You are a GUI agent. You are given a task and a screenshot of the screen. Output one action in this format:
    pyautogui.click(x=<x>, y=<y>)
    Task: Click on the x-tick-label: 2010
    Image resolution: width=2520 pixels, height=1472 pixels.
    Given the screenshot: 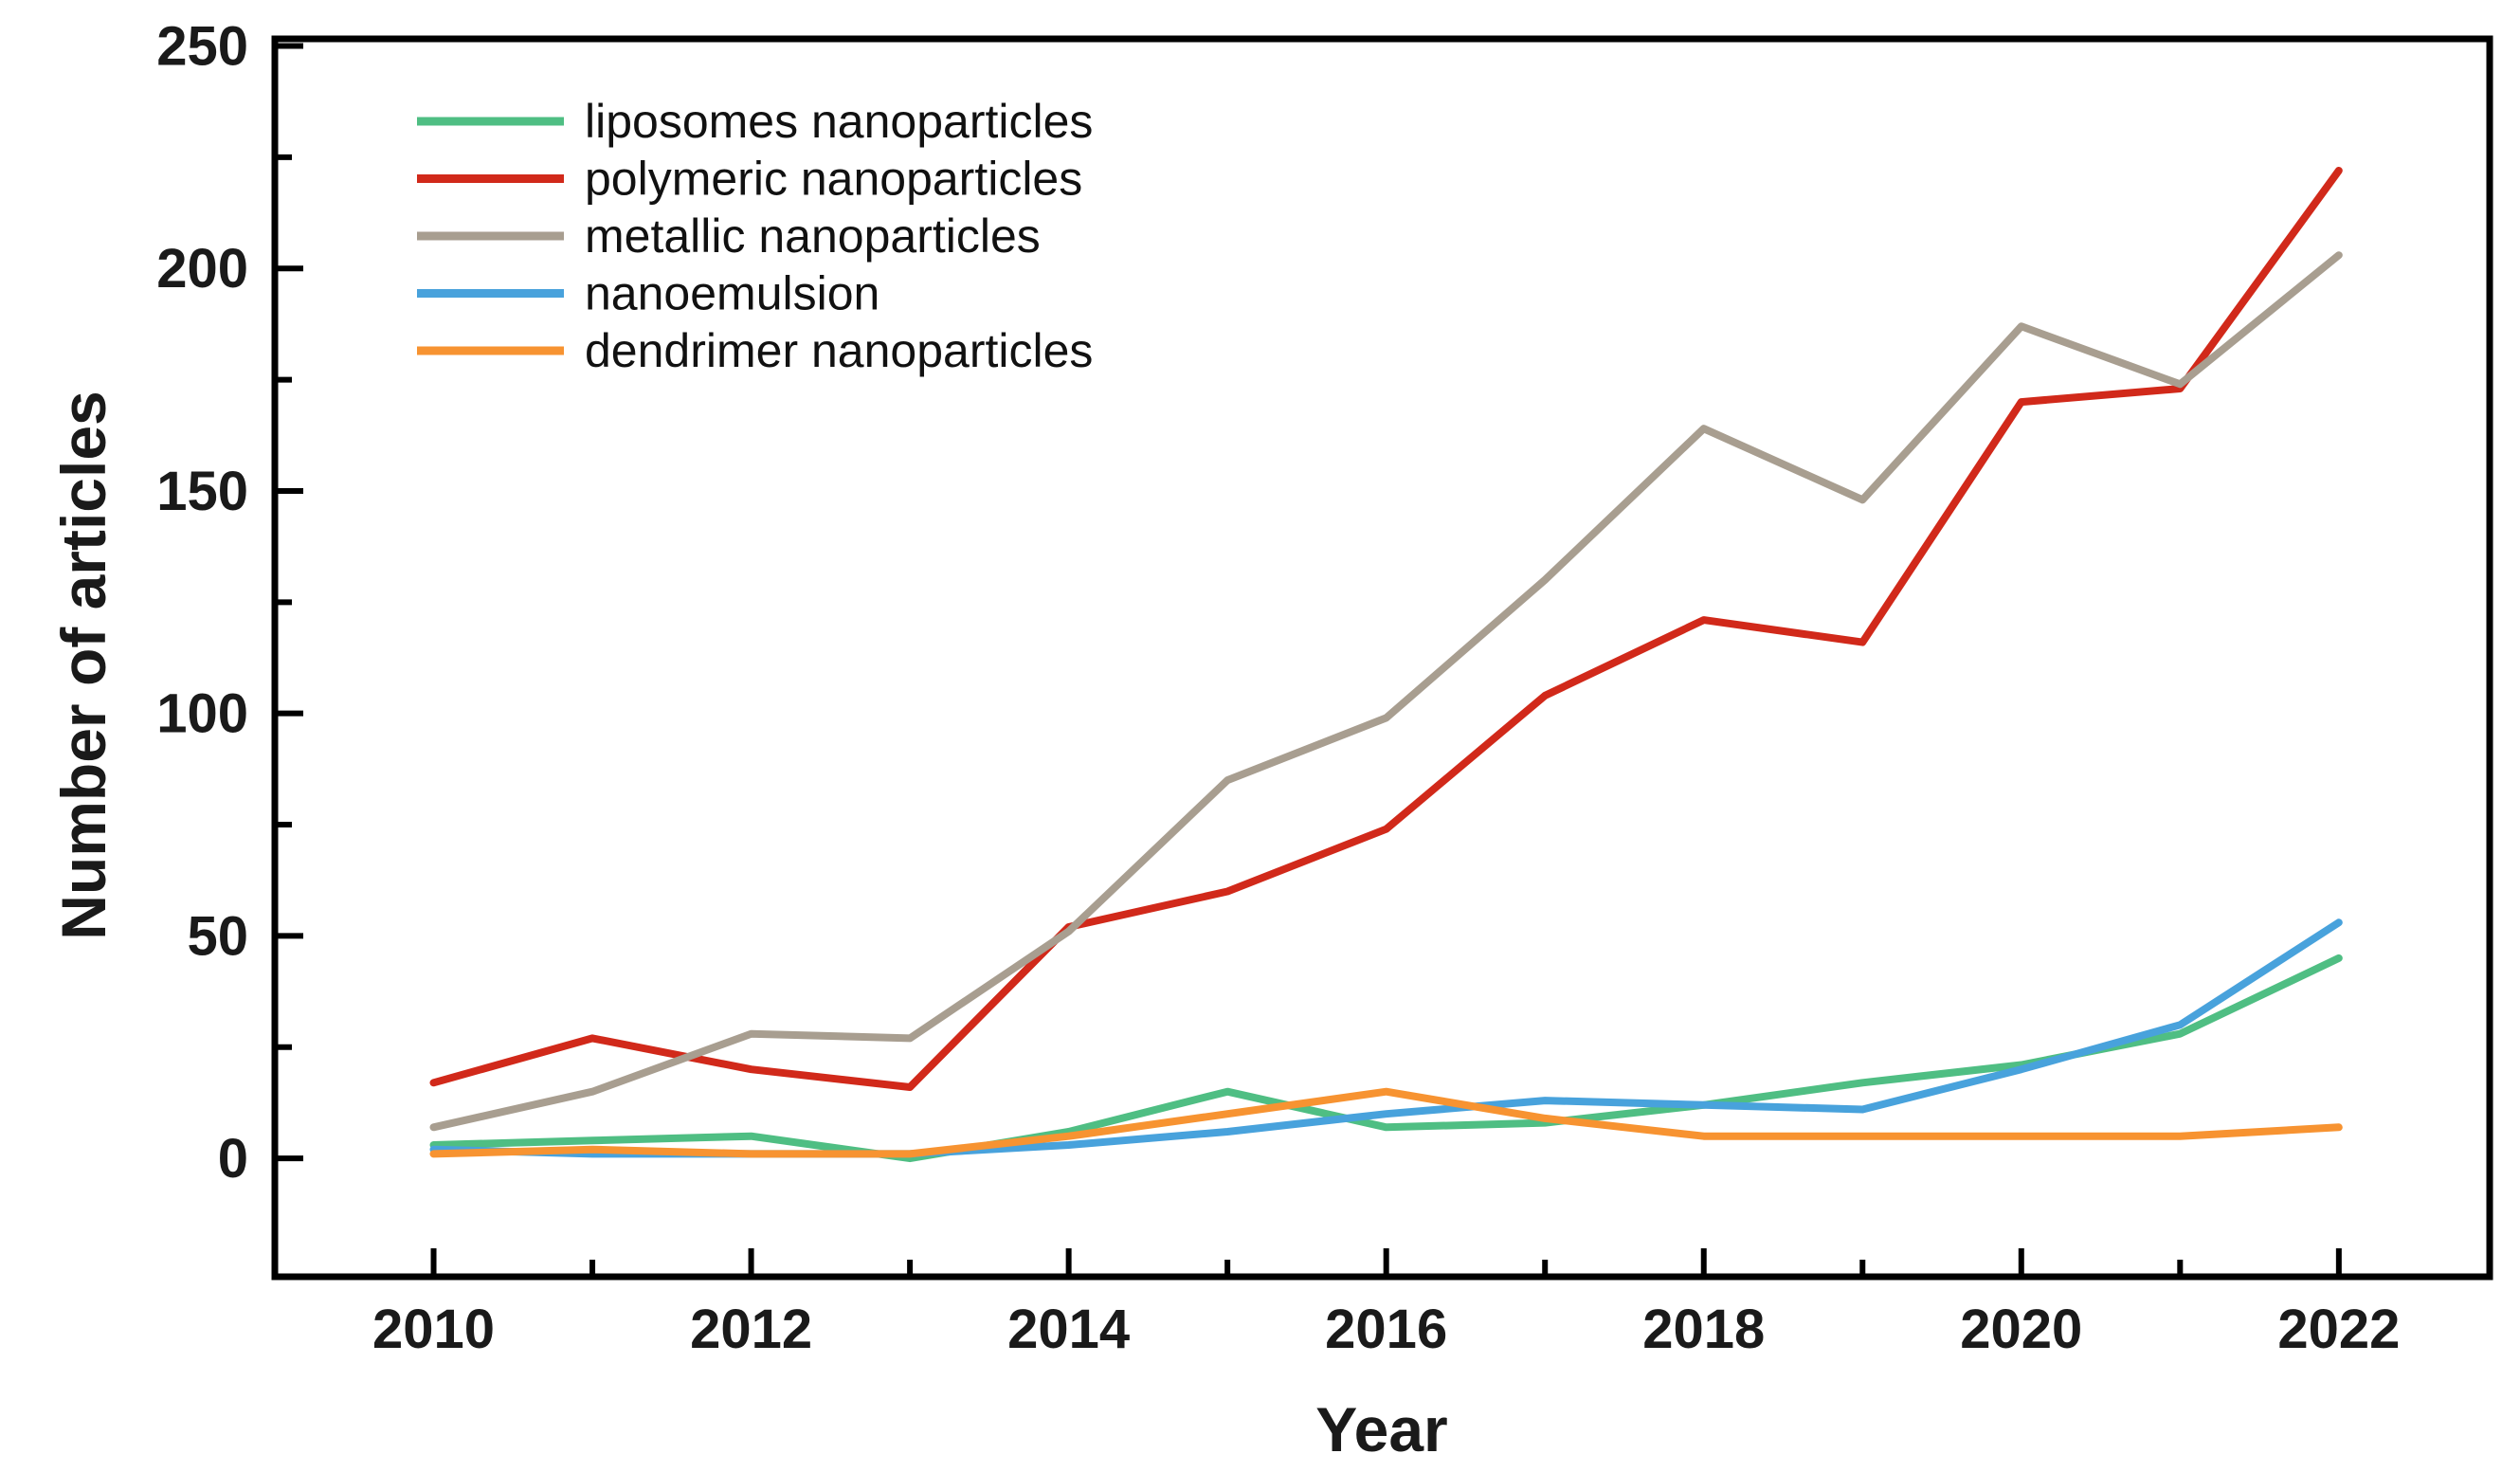 What is the action you would take?
    pyautogui.click(x=433, y=1329)
    